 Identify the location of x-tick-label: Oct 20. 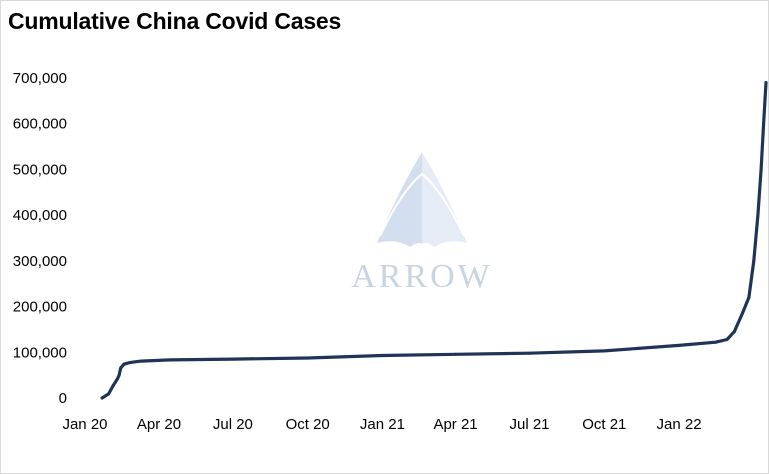
(308, 424).